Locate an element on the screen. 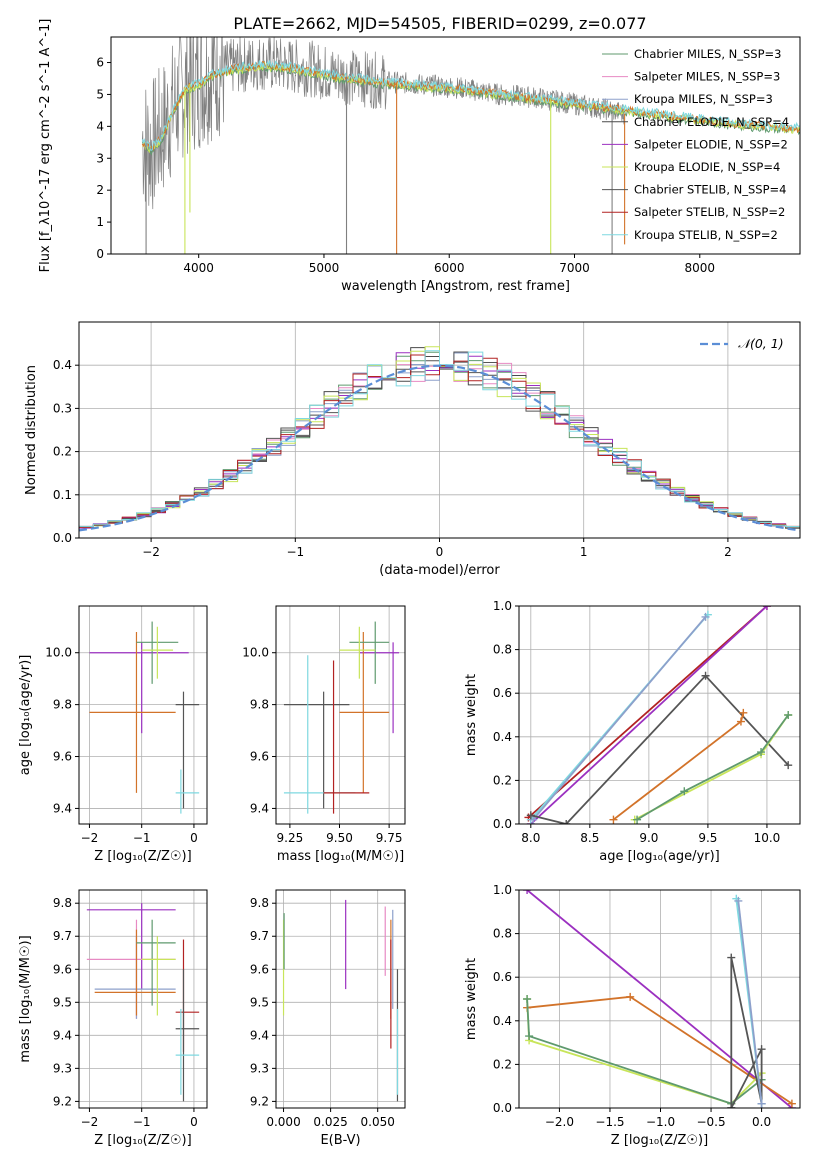  x-axis-label: Z [log₁₀(Z/Z☉)] is located at coordinates (659, 1140).